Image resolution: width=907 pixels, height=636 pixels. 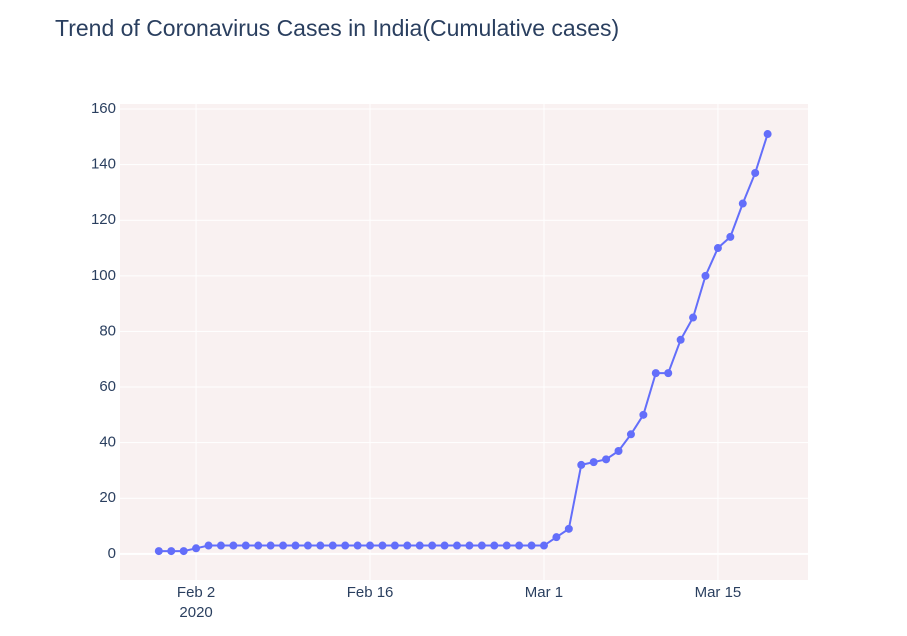 I want to click on y-tick-label: 40, so click(x=107, y=442).